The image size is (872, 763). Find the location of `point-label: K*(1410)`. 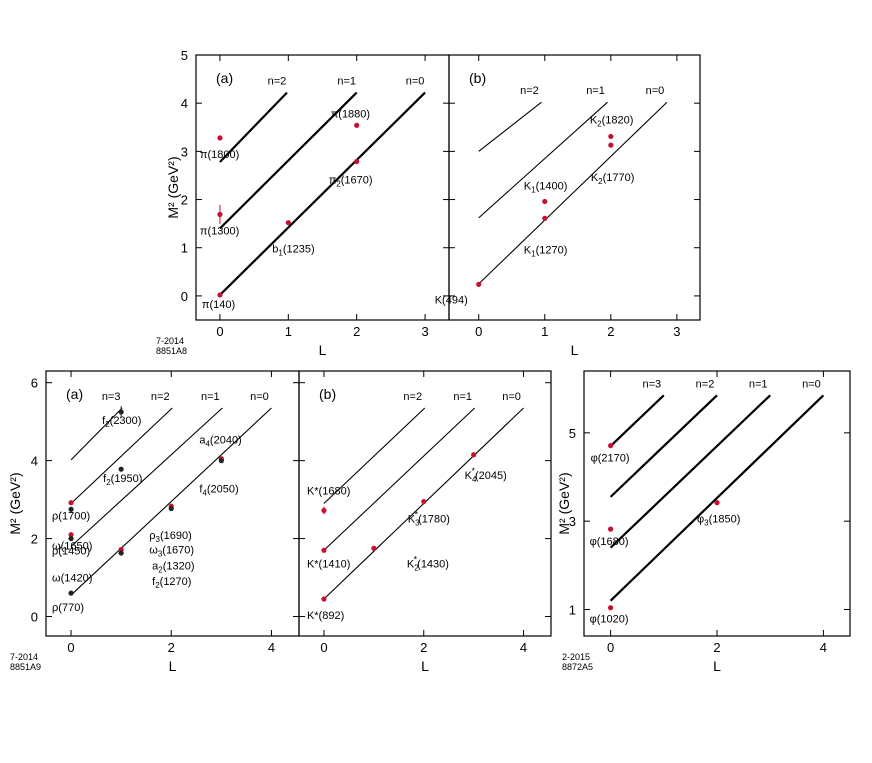

point-label: K*(1410) is located at coordinates (328, 564).